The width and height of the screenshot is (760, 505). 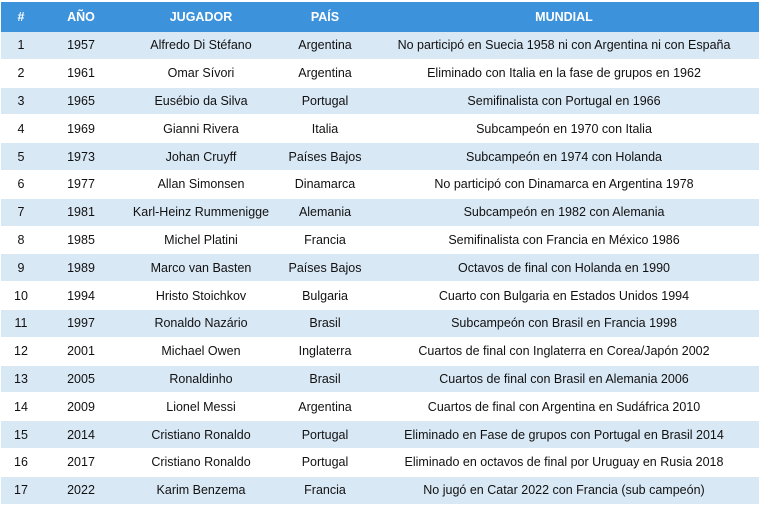 I want to click on table-cell: Gianni Rivera, so click(x=201, y=129).